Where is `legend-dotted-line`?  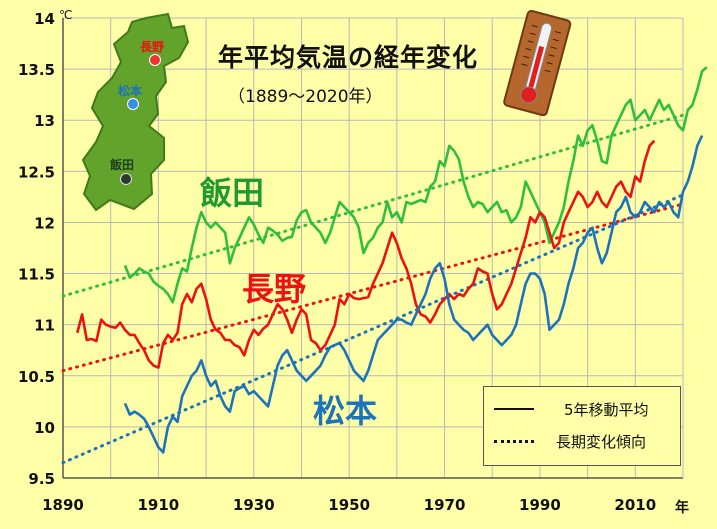 legend-dotted-line is located at coordinates (514, 441).